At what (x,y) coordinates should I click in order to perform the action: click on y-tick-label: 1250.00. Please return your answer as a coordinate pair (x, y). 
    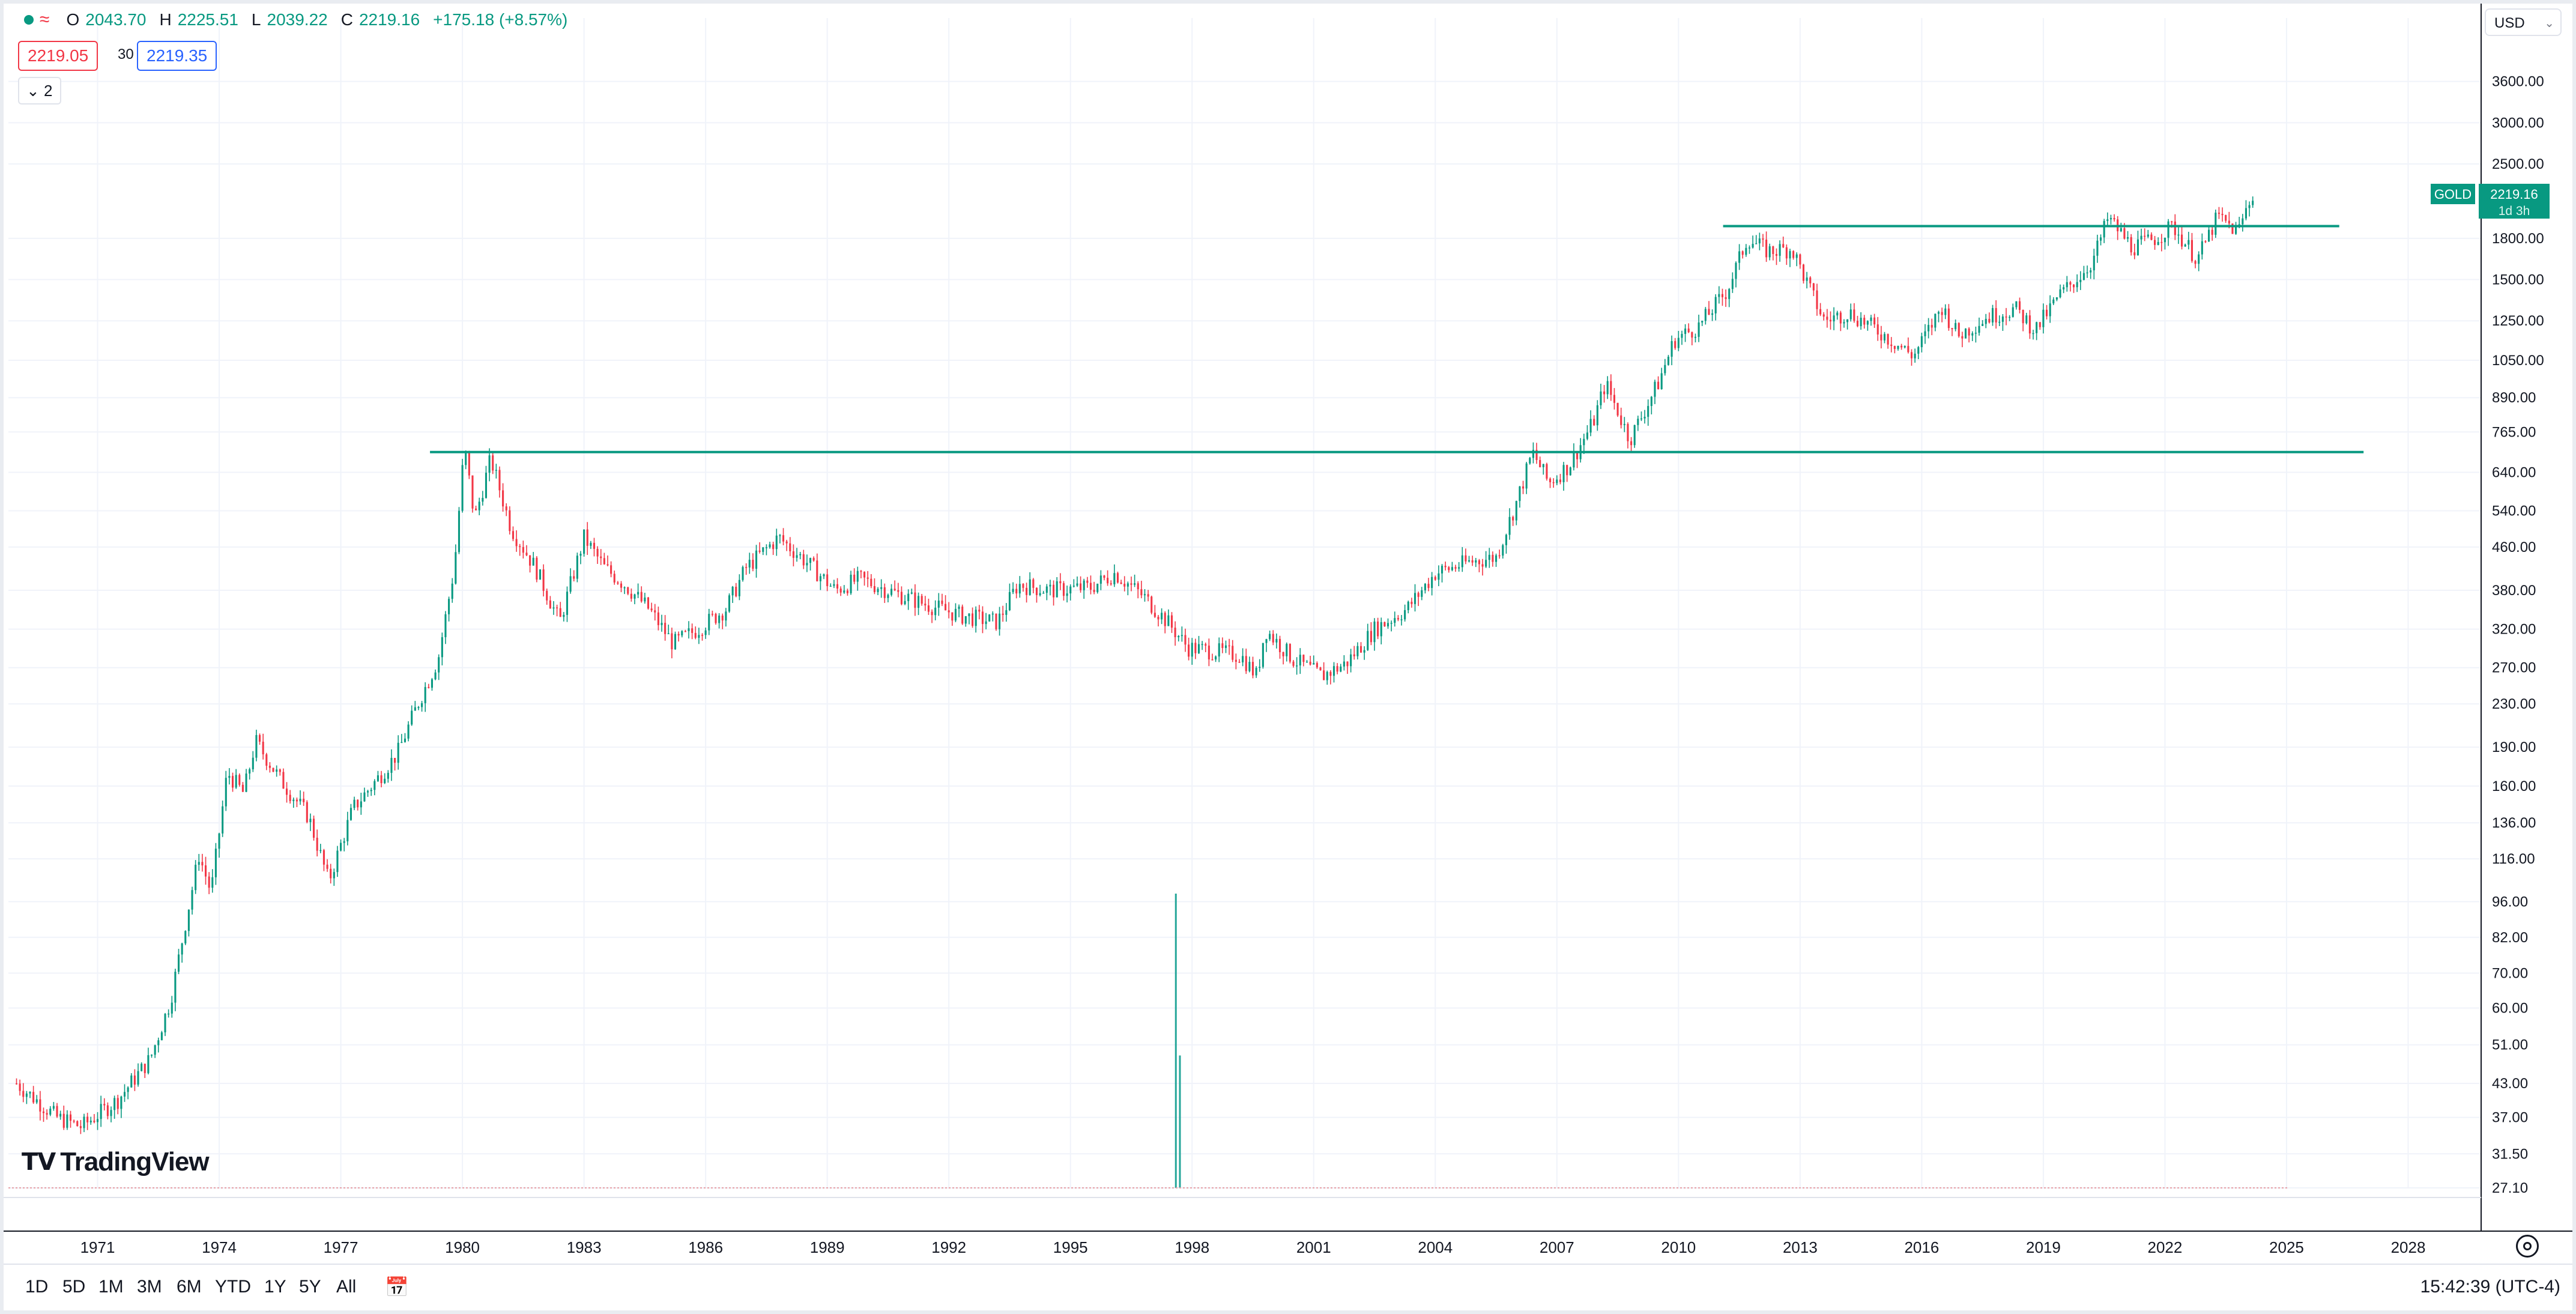
    Looking at the image, I should click on (2518, 321).